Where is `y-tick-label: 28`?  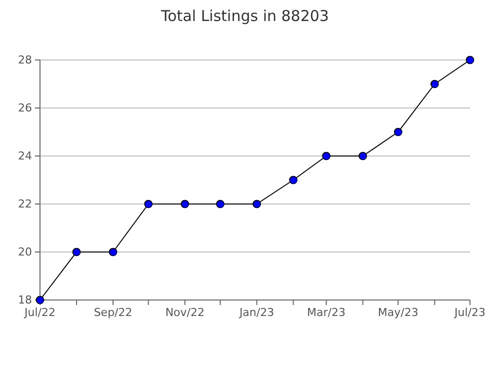
y-tick-label: 28 is located at coordinates (25, 60).